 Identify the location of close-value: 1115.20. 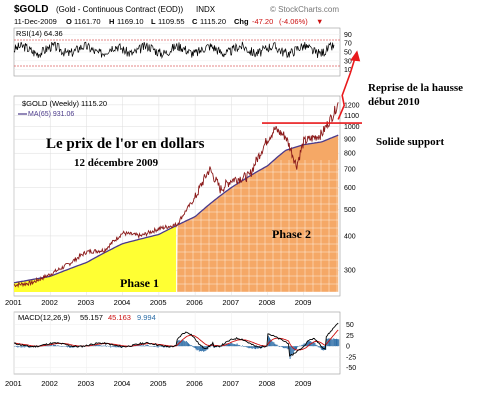
(213, 21).